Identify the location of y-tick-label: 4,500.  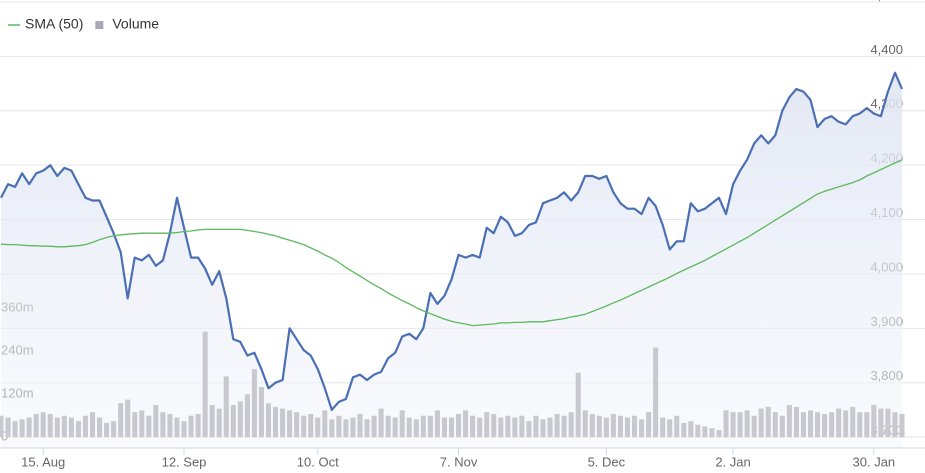
(886, 1).